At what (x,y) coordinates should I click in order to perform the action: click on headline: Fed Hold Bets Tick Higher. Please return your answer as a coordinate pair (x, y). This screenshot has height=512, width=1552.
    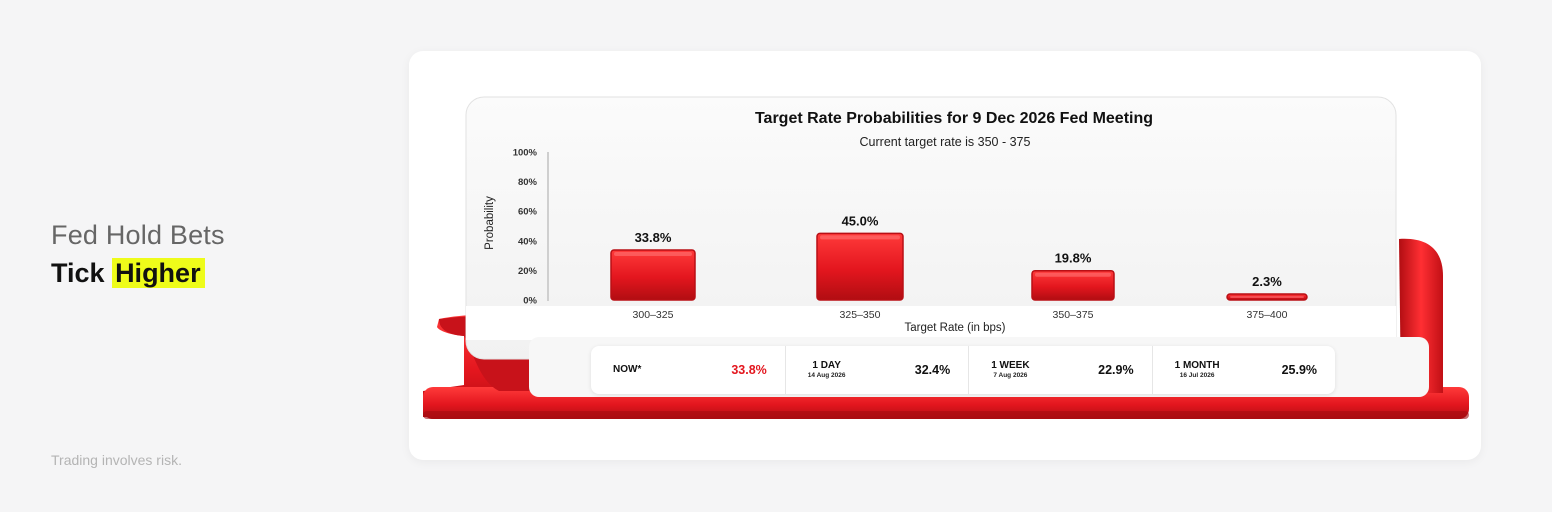
    Looking at the image, I should click on (138, 254).